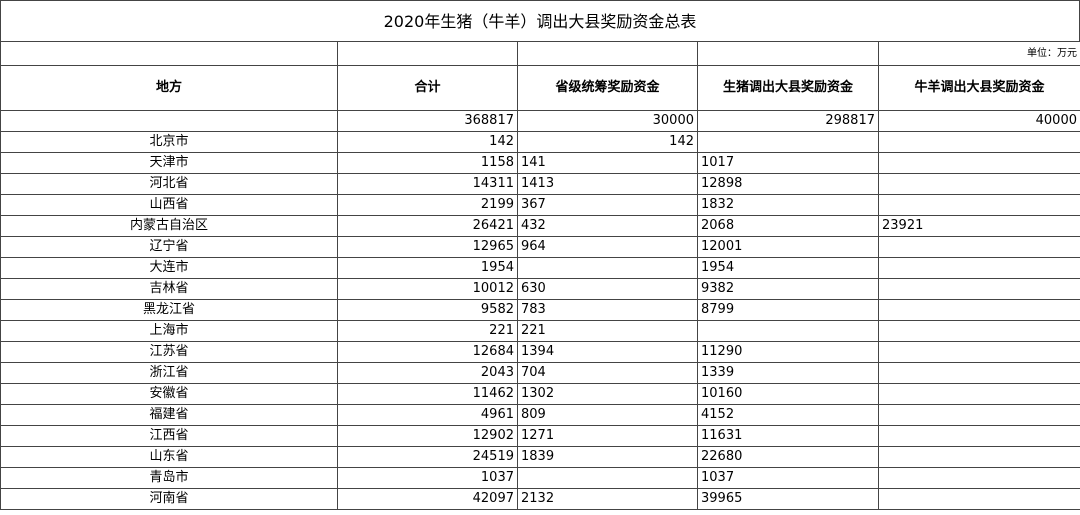  What do you see at coordinates (788, 247) in the screenshot?
I see `cell-pig: 12001` at bounding box center [788, 247].